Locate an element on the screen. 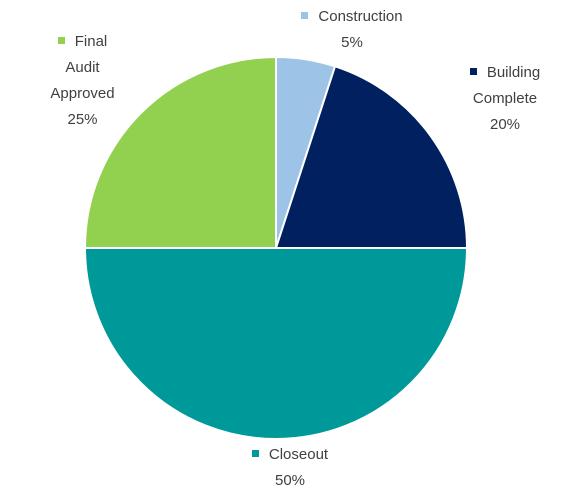 This screenshot has height=491, width=571. value-label: 20% is located at coordinates (505, 124).